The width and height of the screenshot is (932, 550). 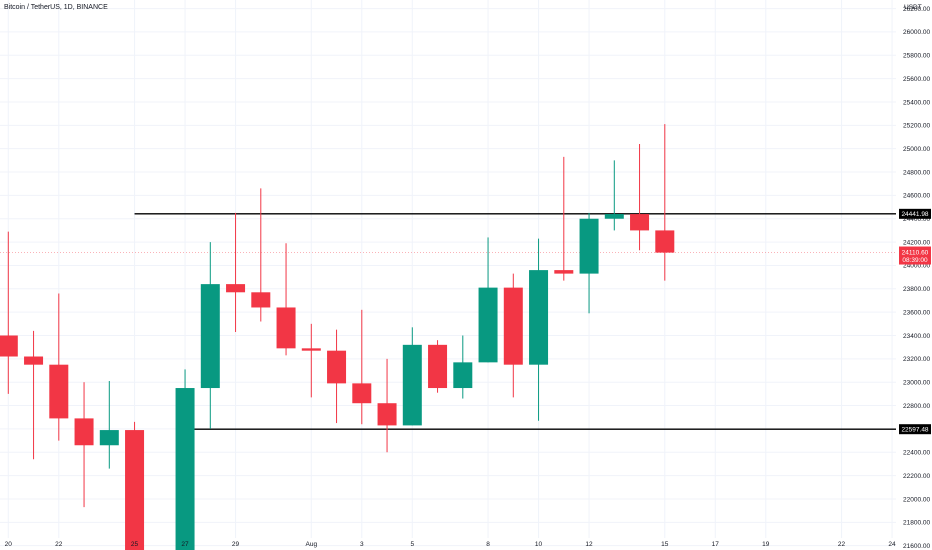 What do you see at coordinates (450, 544) in the screenshot?
I see `time-axis: 20 22 25 27 29 Aug 3 5 8 10 12 15 17 19 22 24` at bounding box center [450, 544].